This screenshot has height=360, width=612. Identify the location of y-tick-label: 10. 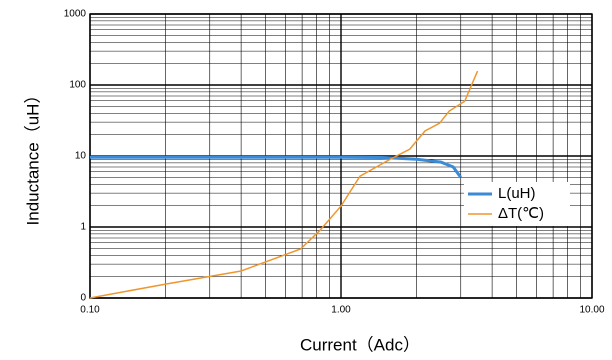
(81, 156).